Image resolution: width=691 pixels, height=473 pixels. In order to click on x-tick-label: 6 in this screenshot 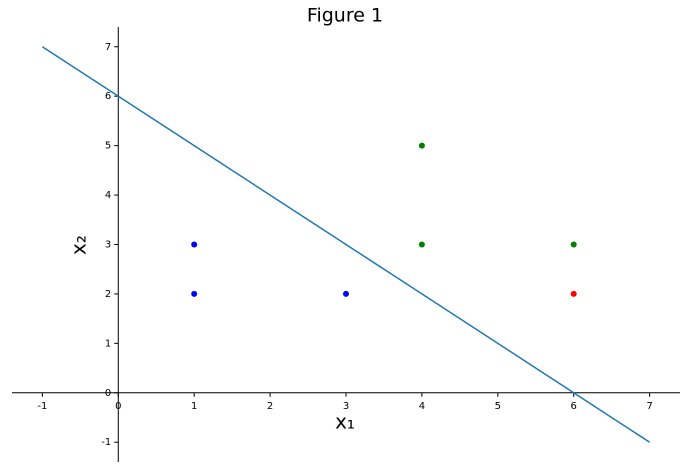, I will do `click(574, 406)`.